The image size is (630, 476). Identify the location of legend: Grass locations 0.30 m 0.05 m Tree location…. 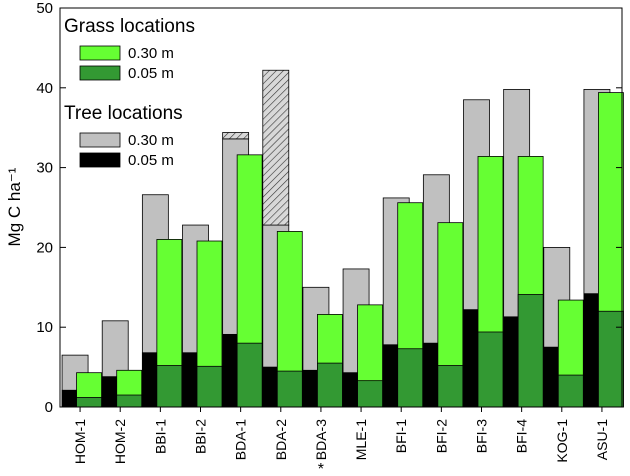
(129, 92).